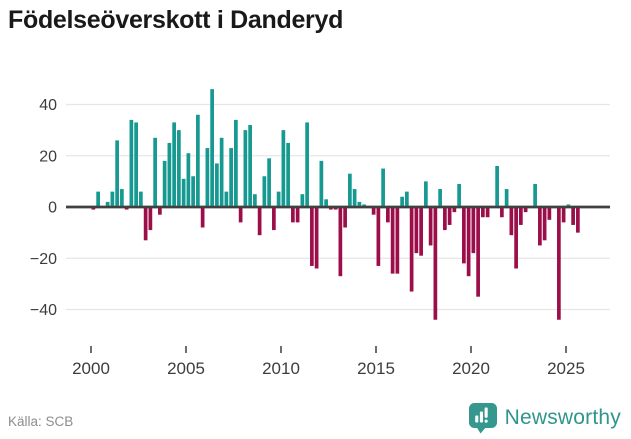 This screenshot has height=439, width=631. What do you see at coordinates (202, 217) in the screenshot?
I see `bar-2005-Q4` at bounding box center [202, 217].